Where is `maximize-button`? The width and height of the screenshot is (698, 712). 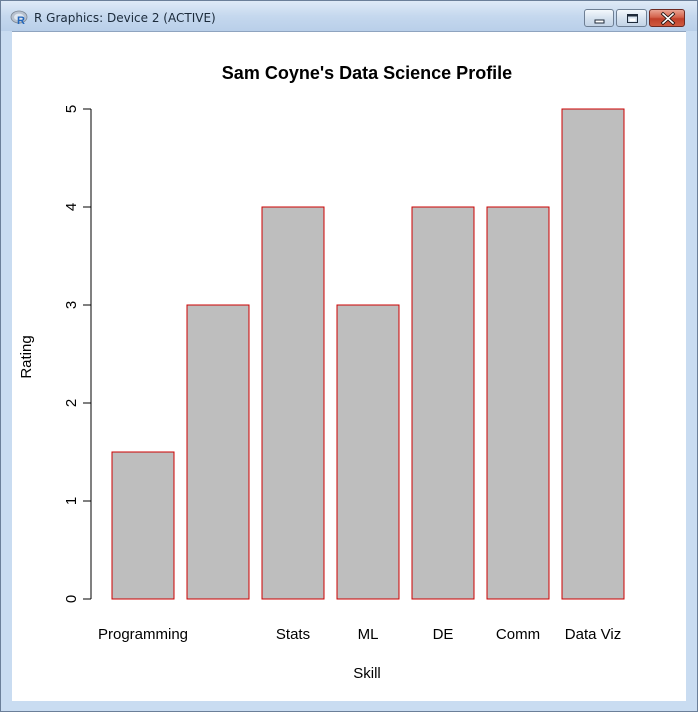 maximize-button is located at coordinates (631, 18).